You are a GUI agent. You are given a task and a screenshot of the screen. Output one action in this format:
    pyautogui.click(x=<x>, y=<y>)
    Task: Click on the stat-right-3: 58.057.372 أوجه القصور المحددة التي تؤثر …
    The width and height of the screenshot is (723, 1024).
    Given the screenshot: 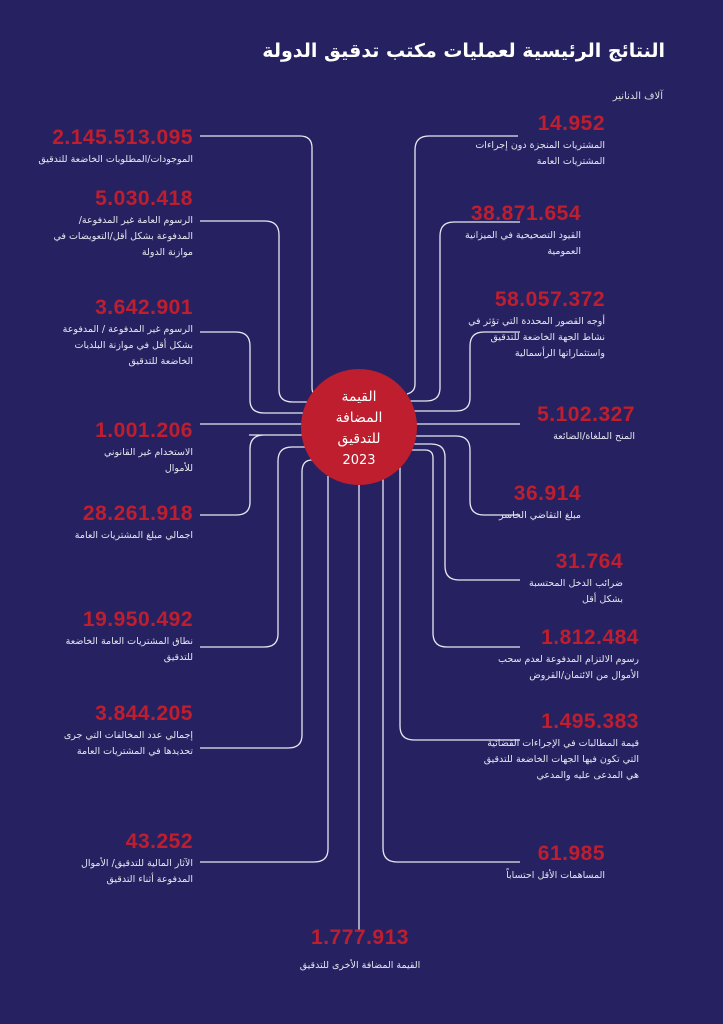 What is the action you would take?
    pyautogui.click(x=530, y=325)
    